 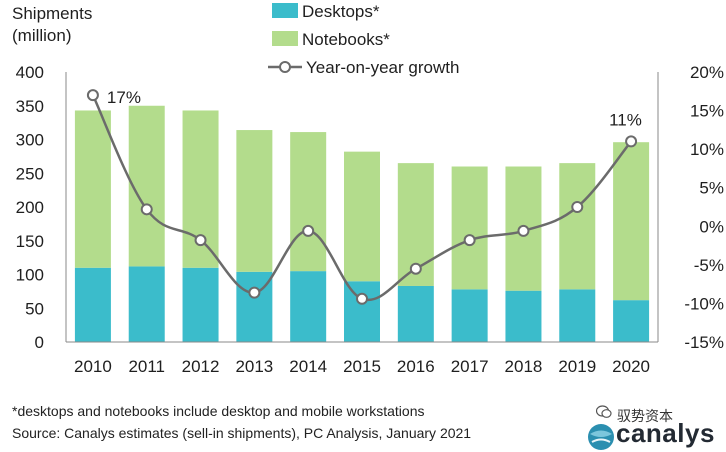 What do you see at coordinates (92, 189) in the screenshot?
I see `bar-notebooks-2010` at bounding box center [92, 189].